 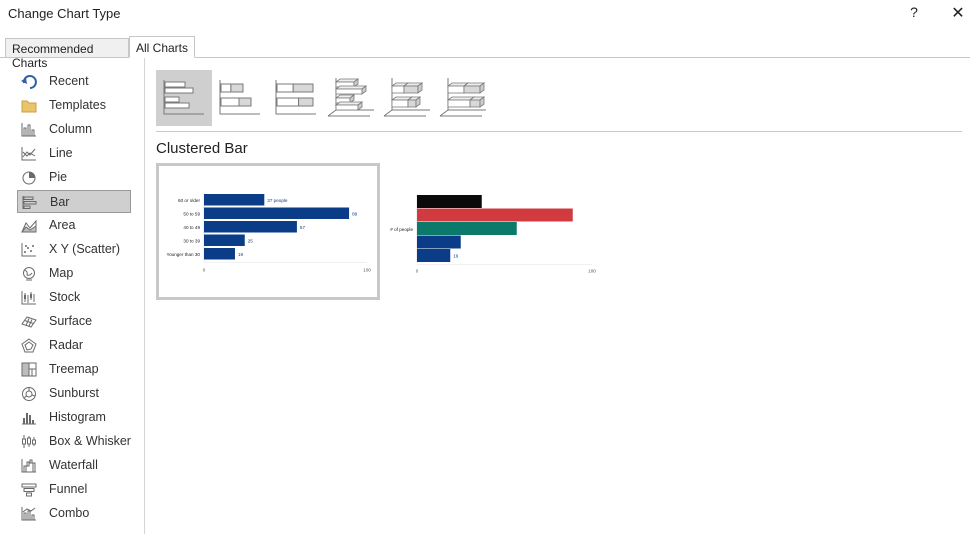 What do you see at coordinates (355, 213) in the screenshot?
I see `data-label: 89` at bounding box center [355, 213].